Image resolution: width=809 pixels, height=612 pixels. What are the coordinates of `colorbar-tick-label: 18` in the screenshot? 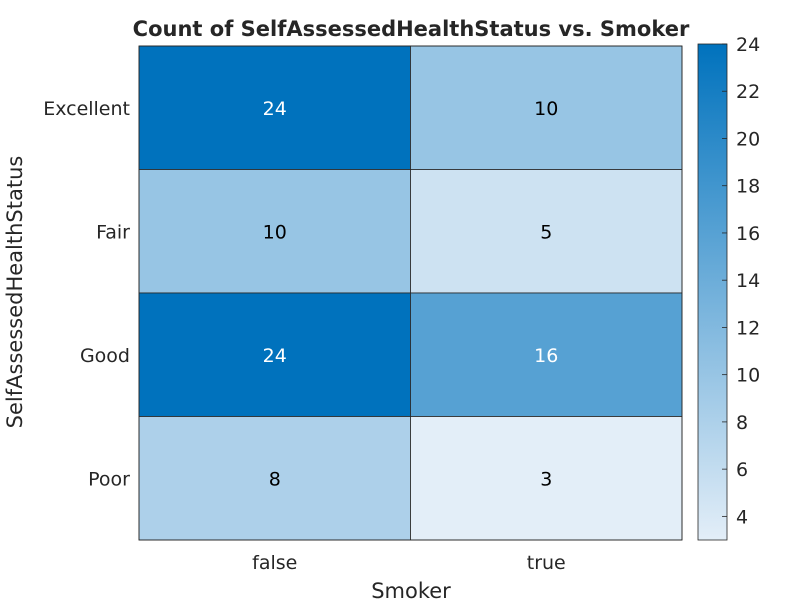 It's located at (748, 187).